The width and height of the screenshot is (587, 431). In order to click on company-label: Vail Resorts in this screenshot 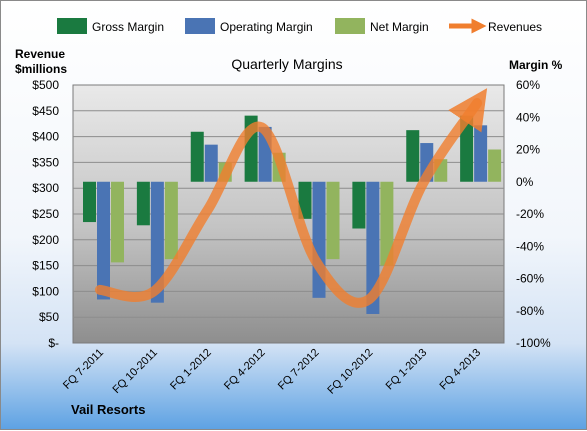, I will do `click(108, 409)`.